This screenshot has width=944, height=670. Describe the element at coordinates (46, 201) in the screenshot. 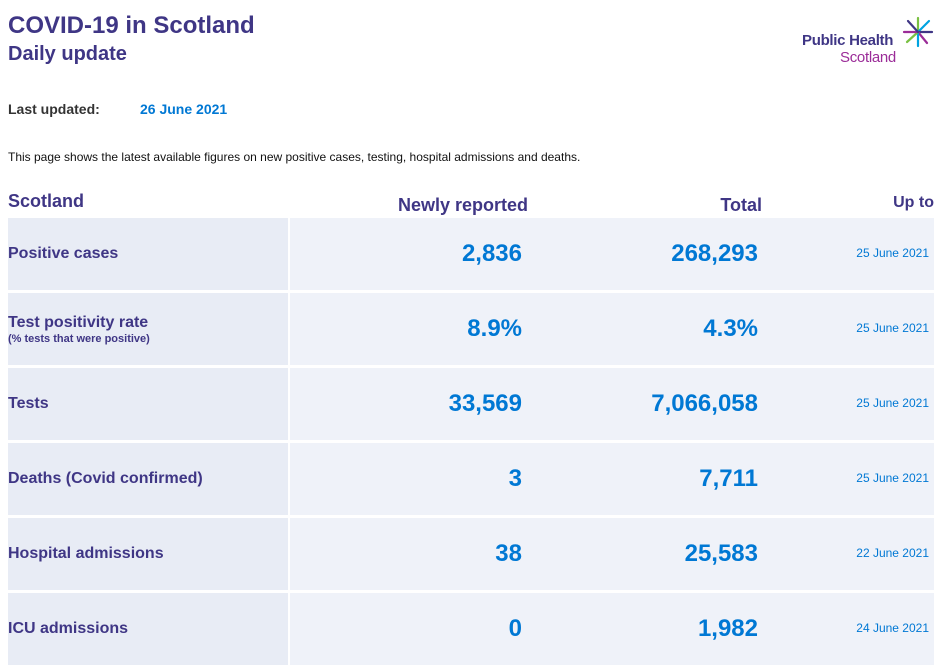

I see `header-region: Scotland` at that location.